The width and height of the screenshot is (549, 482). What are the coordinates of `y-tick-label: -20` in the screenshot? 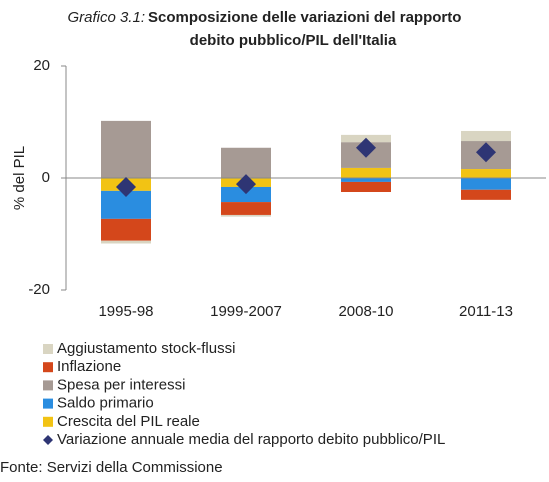 It's located at (39, 289).